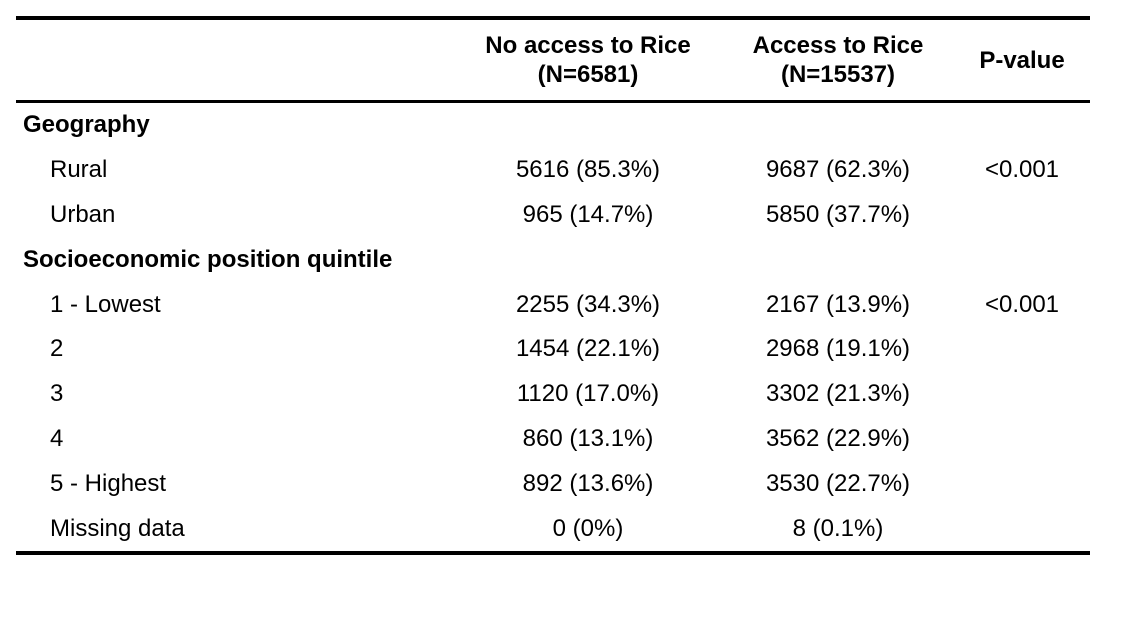 The height and width of the screenshot is (620, 1132). I want to click on cell-no-access: 892 (13.6%), so click(588, 483).